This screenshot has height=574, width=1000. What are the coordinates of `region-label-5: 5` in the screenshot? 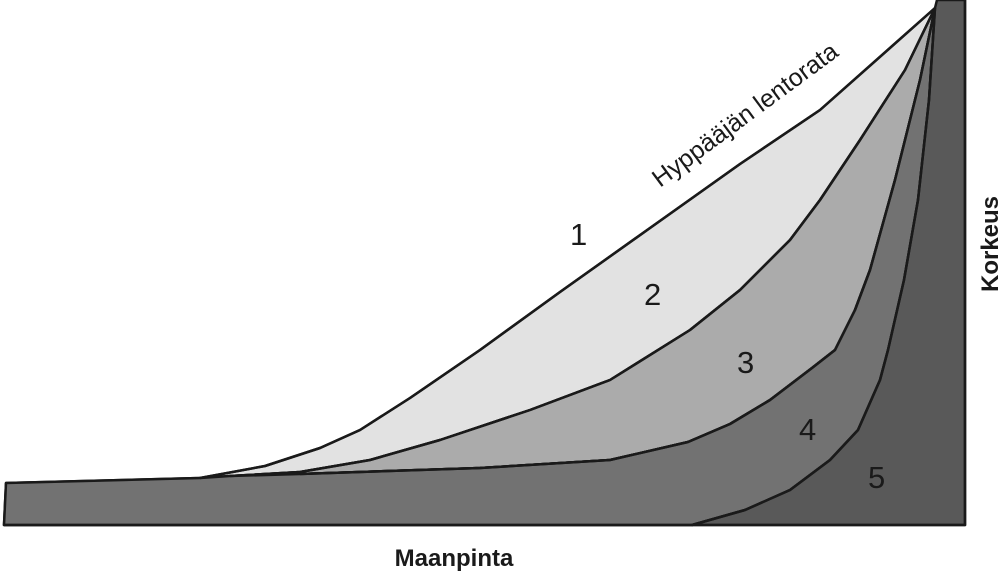 It's located at (876, 477).